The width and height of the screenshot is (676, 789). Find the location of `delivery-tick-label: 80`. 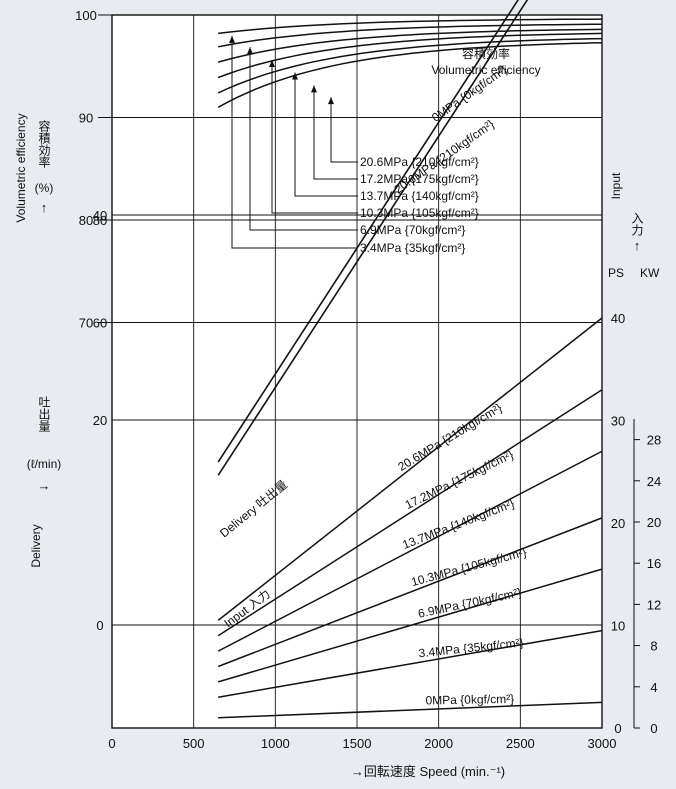

delivery-tick-label: 80 is located at coordinates (100, 220).